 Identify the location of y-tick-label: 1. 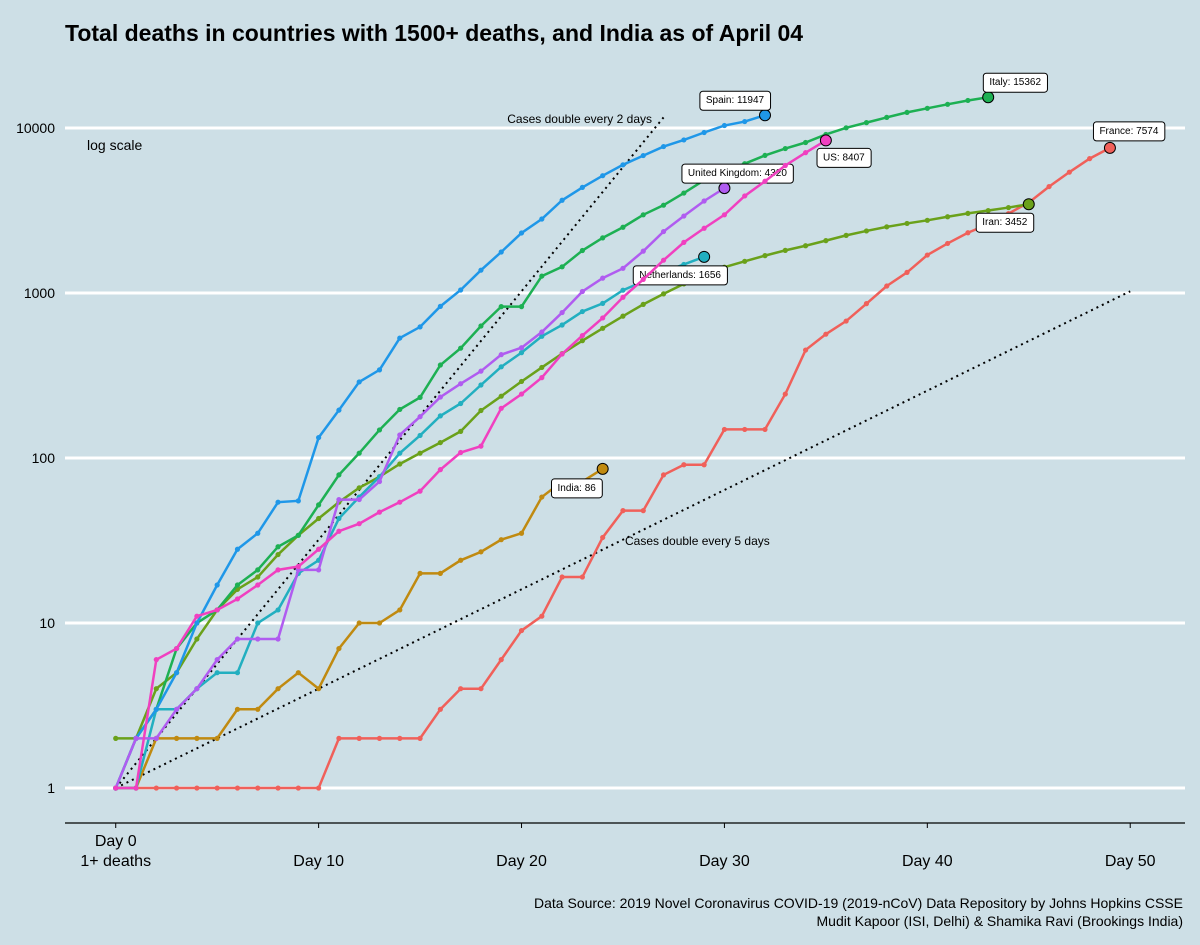
(51, 788).